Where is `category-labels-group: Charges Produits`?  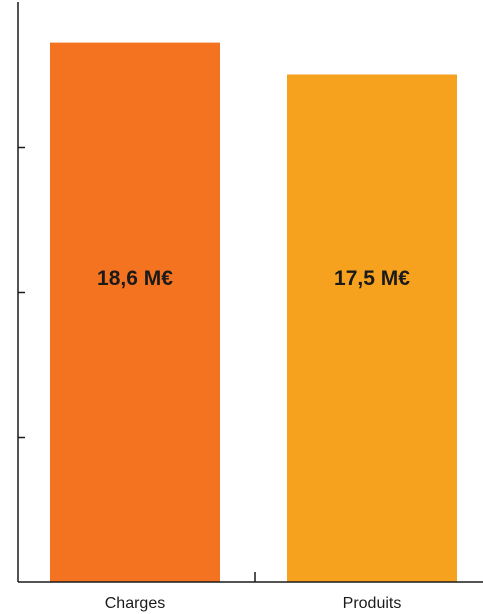
category-labels-group: Charges Produits is located at coordinates (253, 603).